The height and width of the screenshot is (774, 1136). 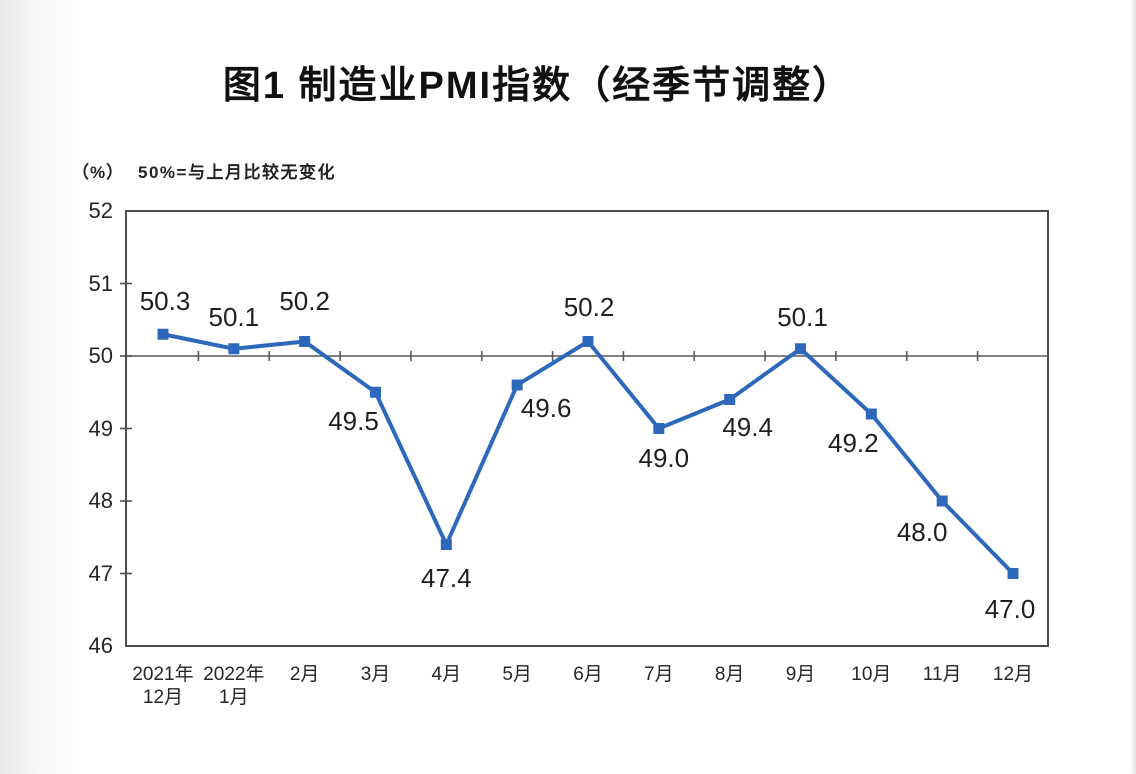 What do you see at coordinates (100, 355) in the screenshot?
I see `y-axis-tick-label: 50` at bounding box center [100, 355].